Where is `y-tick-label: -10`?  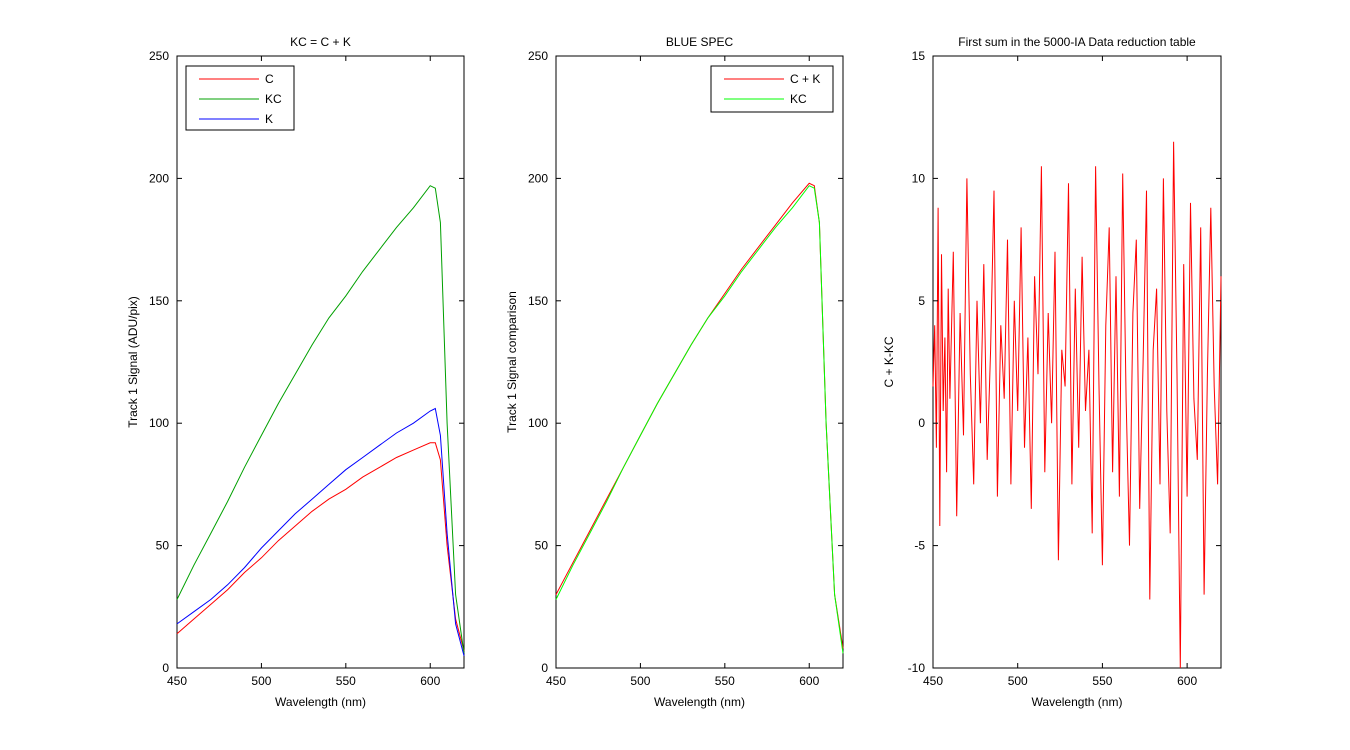
y-tick-label: -10 is located at coordinates (917, 668).